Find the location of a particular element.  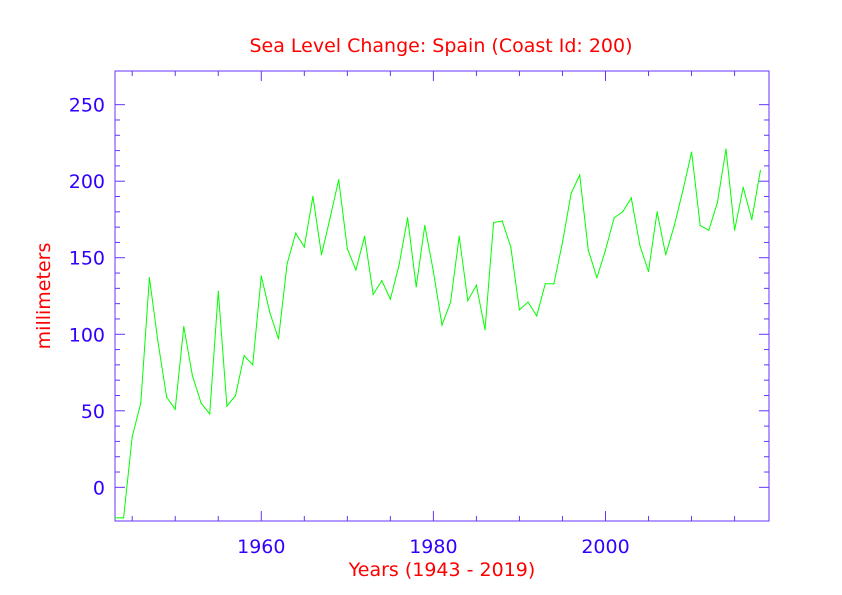

x-tick-label: 1960 is located at coordinates (261, 547).